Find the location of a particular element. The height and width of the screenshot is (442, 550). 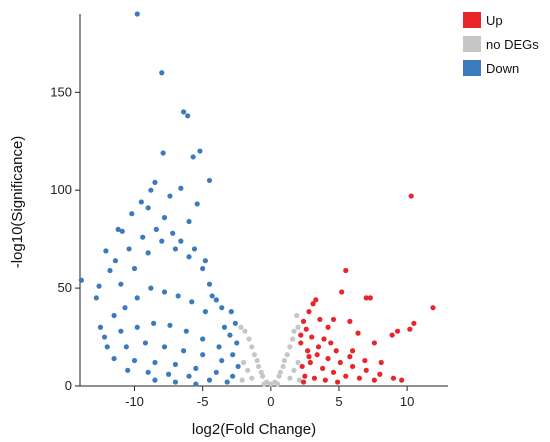

x-axis-title: log2(Fold Change) is located at coordinates (254, 429).